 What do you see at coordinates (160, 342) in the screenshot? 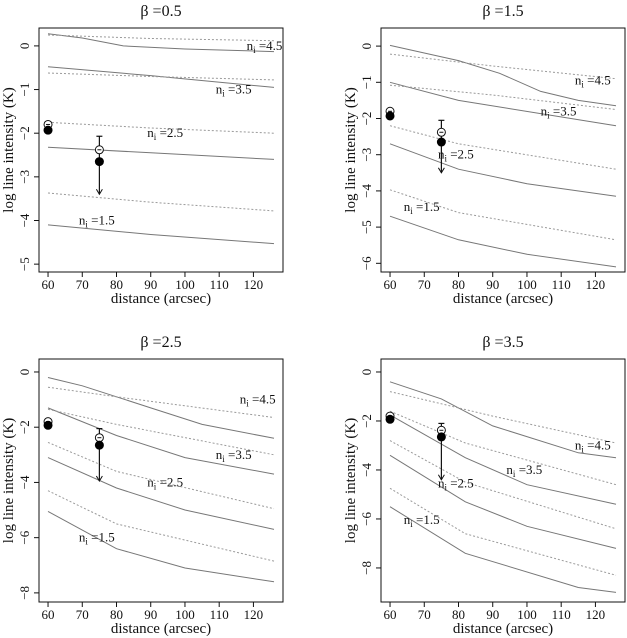
I see `panel-title: β =2.5` at bounding box center [160, 342].